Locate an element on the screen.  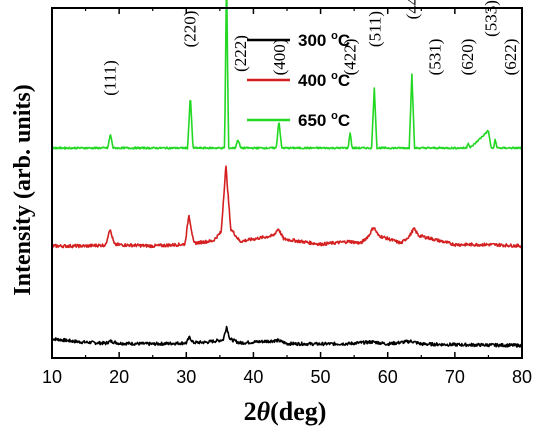
legend-label-number: 650 is located at coordinates (314, 120).